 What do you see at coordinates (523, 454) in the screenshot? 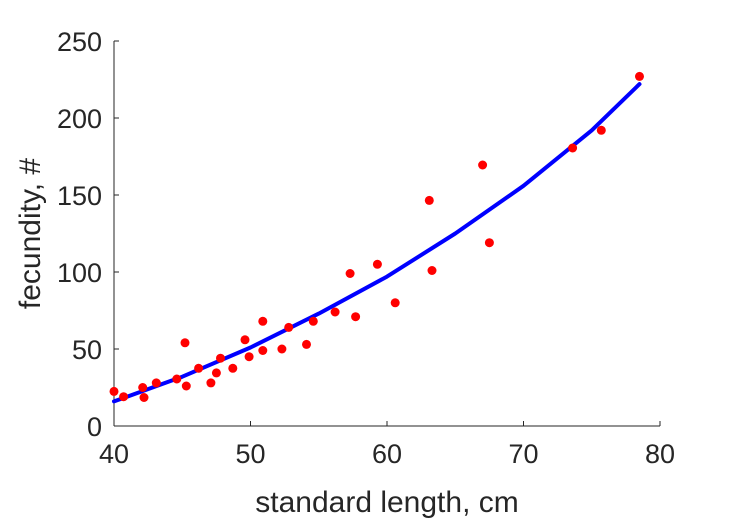
I see `x-tick-label: 70` at bounding box center [523, 454].